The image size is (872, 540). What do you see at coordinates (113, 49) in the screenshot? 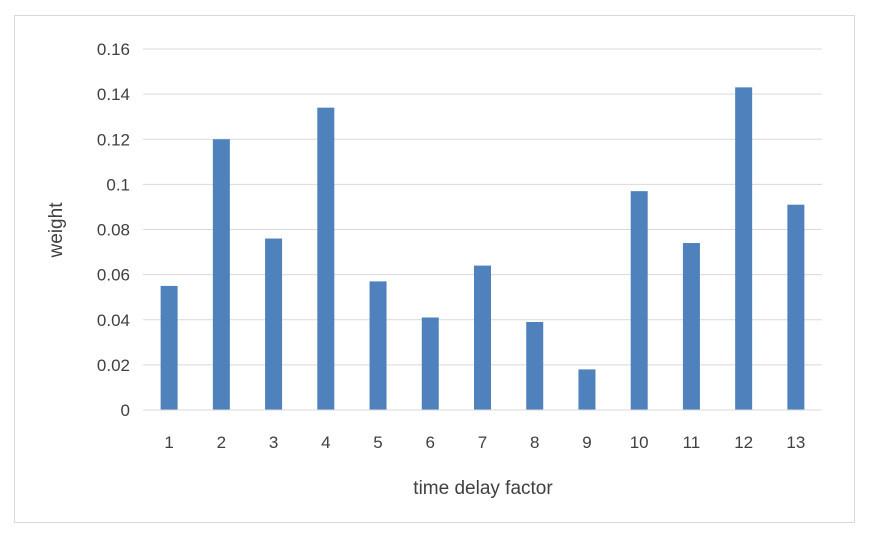
I see `y-tick-label: 0.16` at bounding box center [113, 49].